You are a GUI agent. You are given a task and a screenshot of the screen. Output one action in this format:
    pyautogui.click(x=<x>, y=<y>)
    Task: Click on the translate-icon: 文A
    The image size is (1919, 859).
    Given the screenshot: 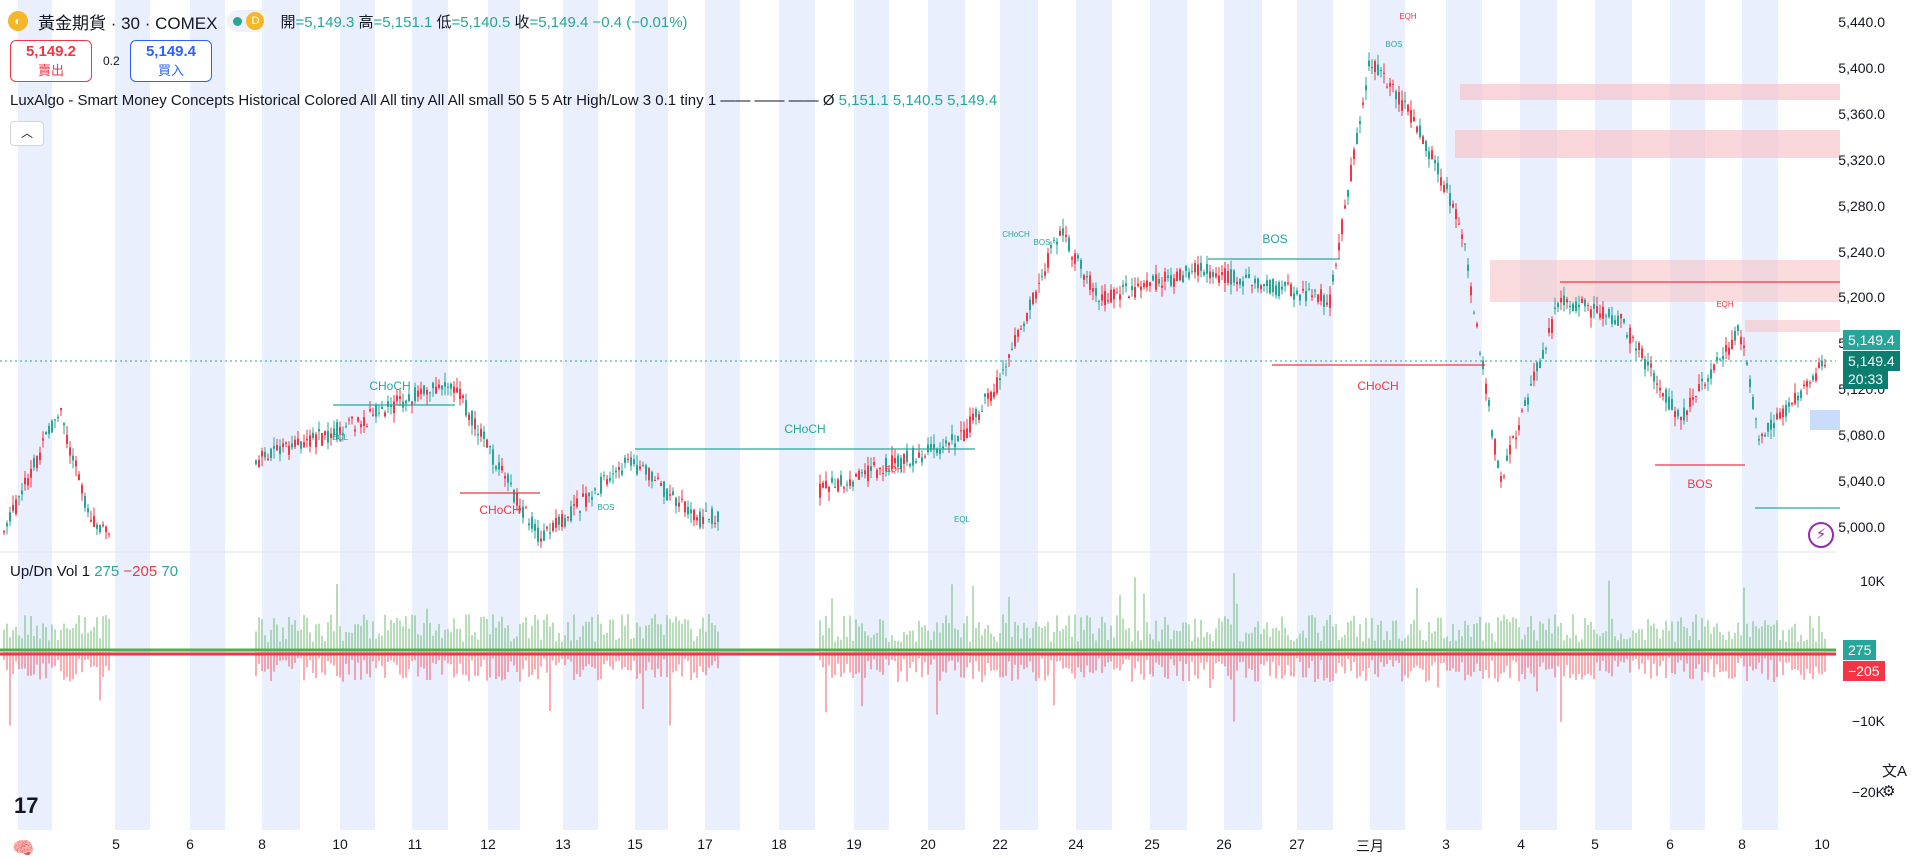 What is the action you would take?
    pyautogui.click(x=1895, y=771)
    